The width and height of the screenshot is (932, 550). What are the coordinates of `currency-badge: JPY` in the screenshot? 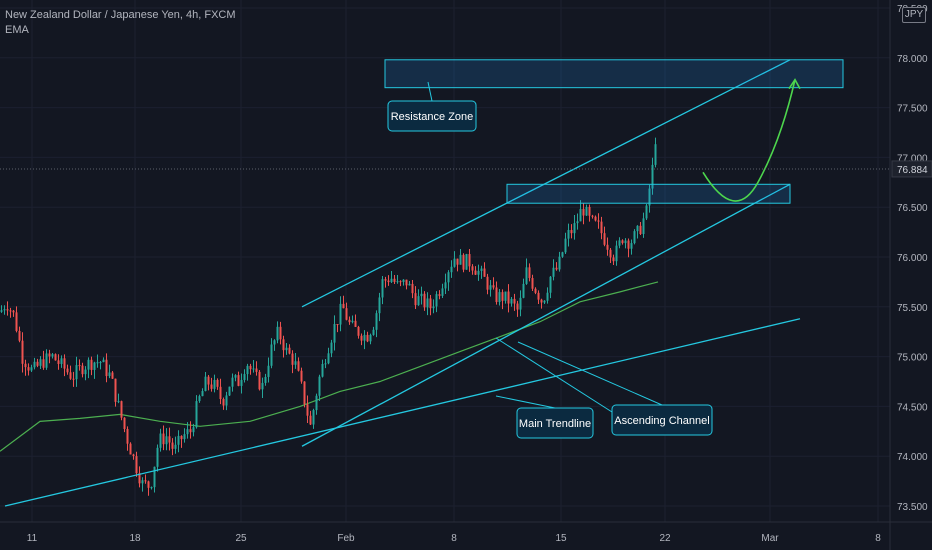 It's located at (914, 15).